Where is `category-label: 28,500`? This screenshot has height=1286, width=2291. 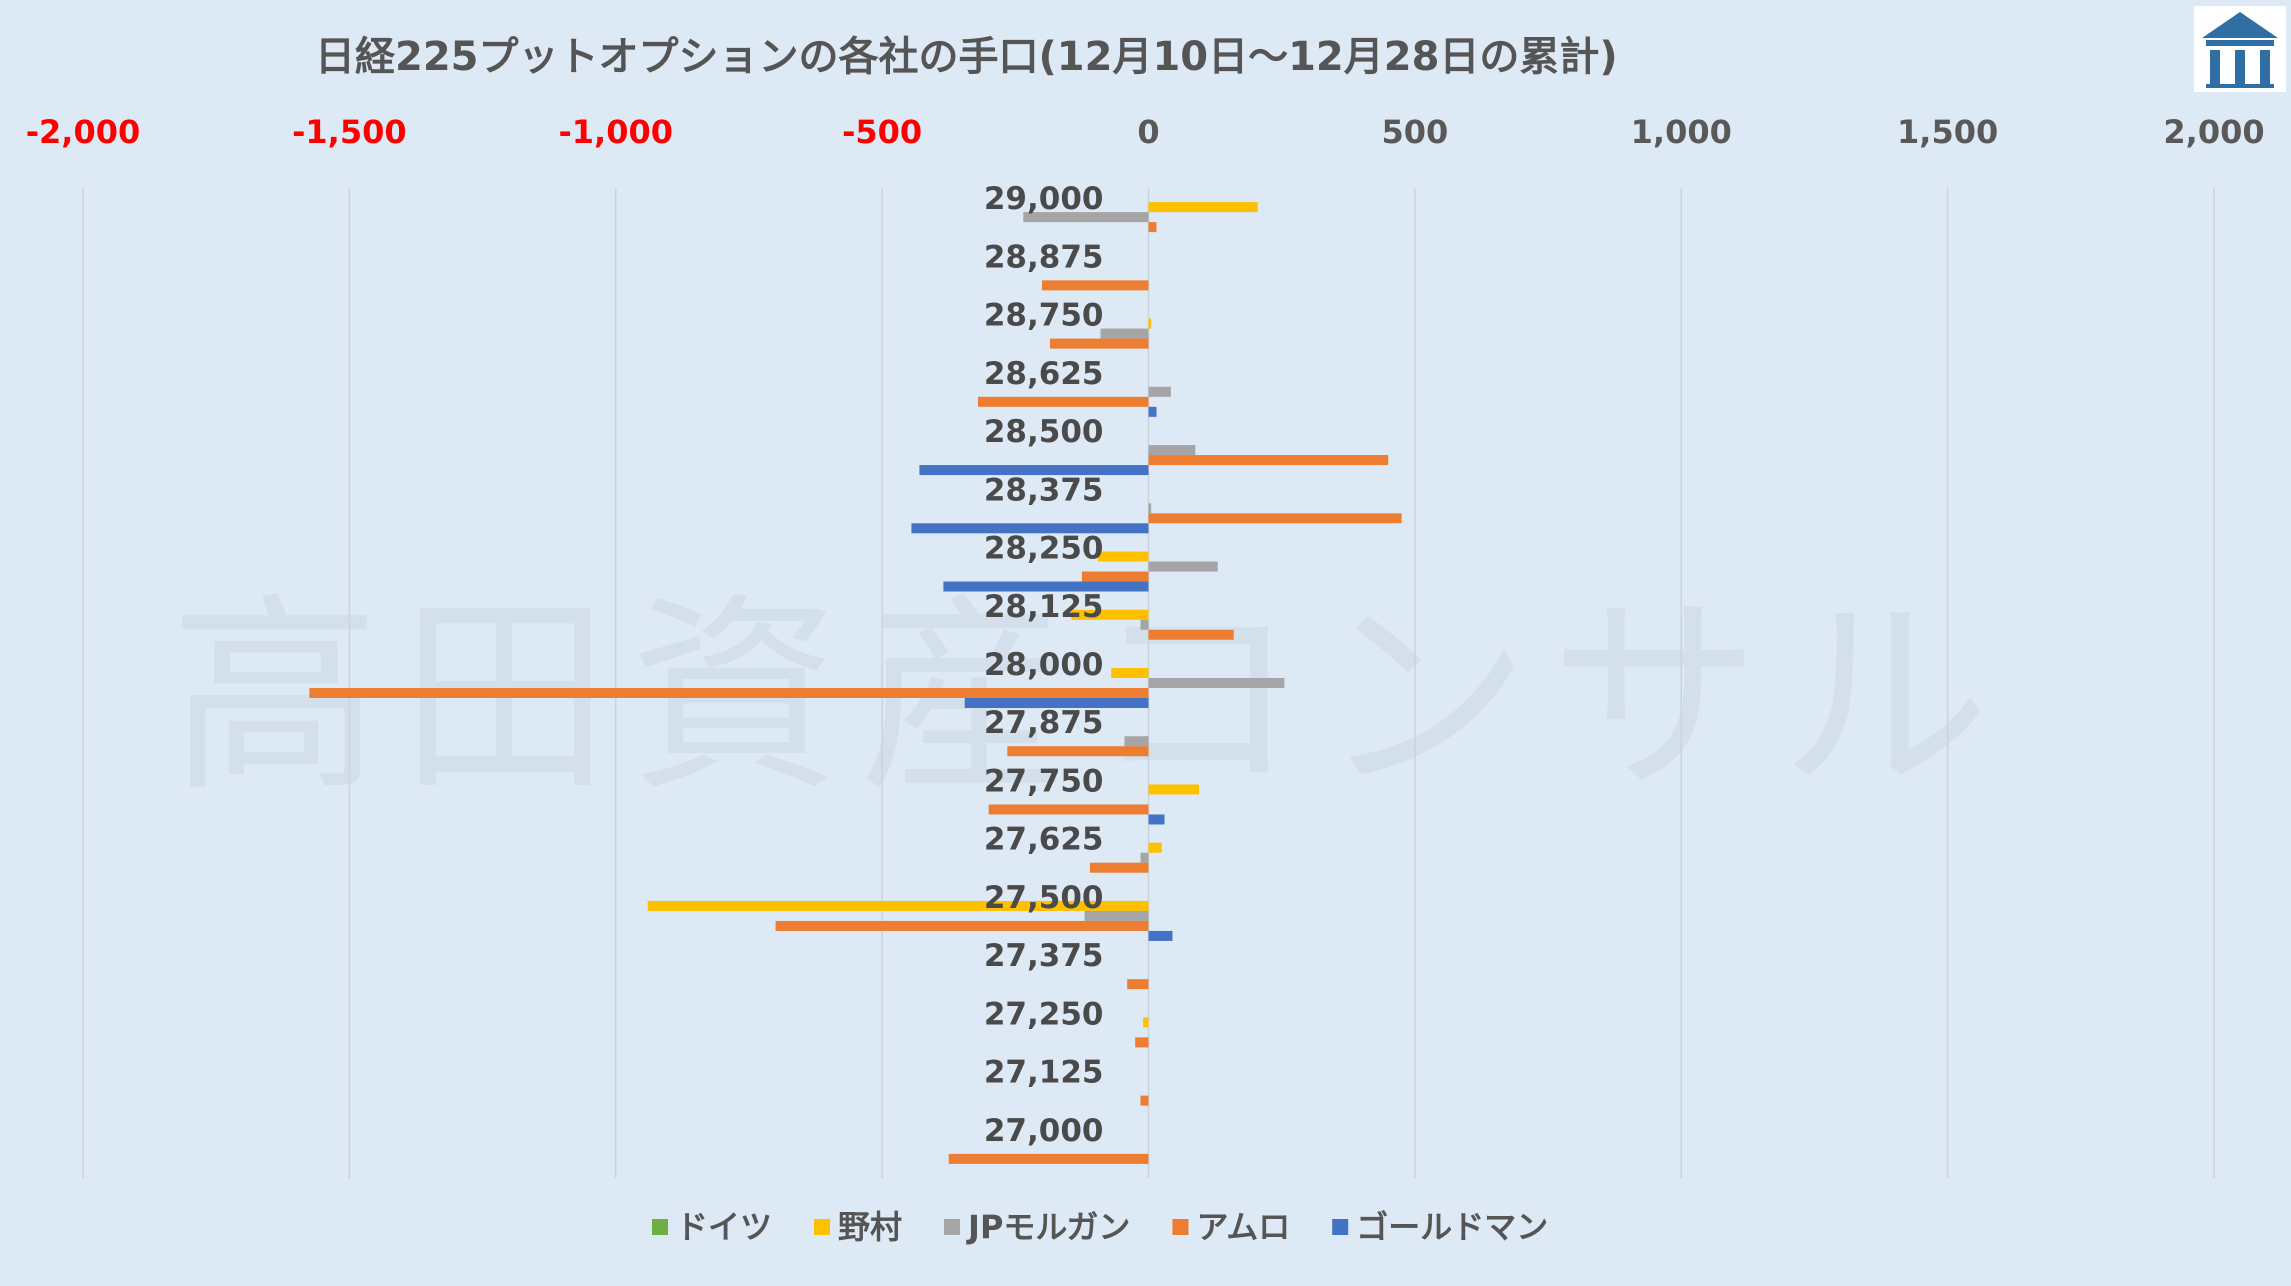 category-label: 28,500 is located at coordinates (1044, 432).